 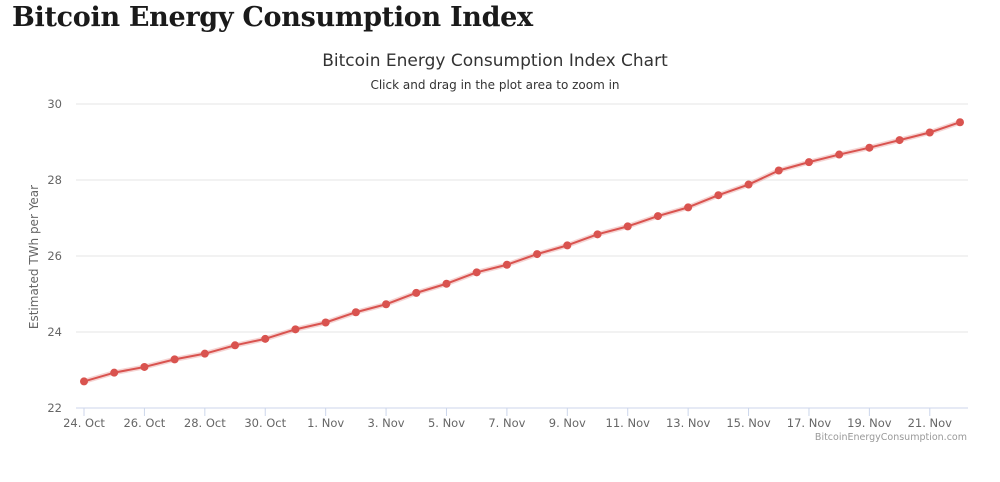 What do you see at coordinates (567, 423) in the screenshot?
I see `x-tick-label: 9. Nov` at bounding box center [567, 423].